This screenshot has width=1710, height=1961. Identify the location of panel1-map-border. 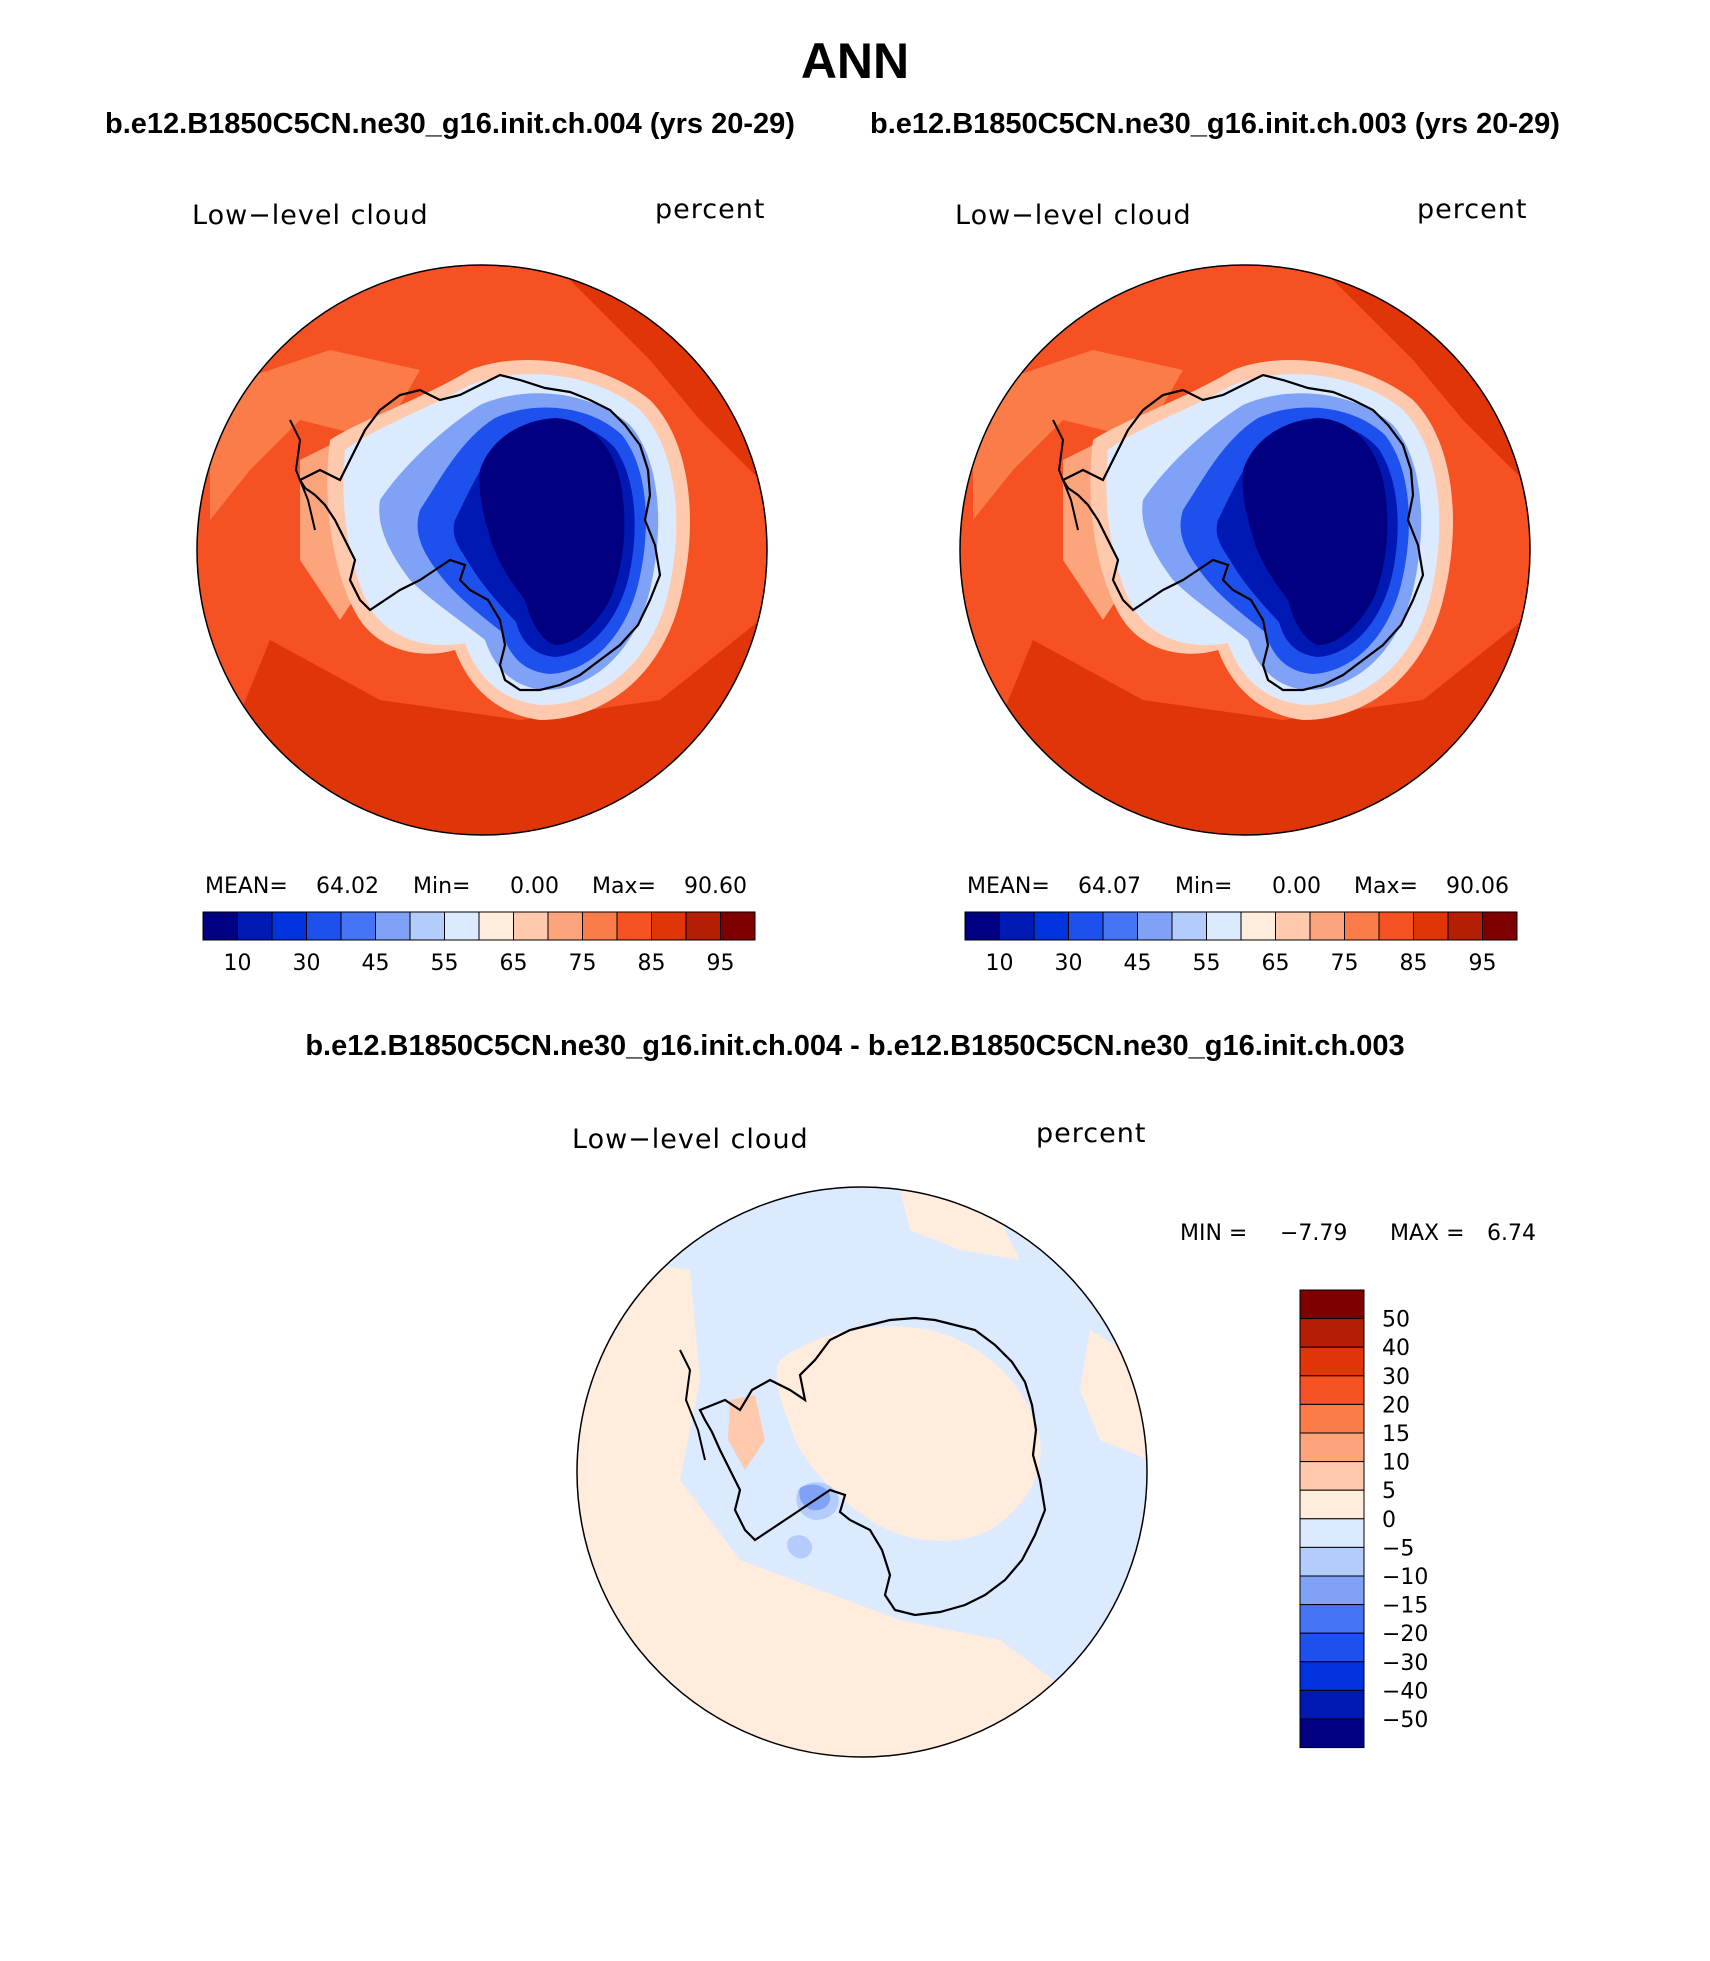
(482, 550).